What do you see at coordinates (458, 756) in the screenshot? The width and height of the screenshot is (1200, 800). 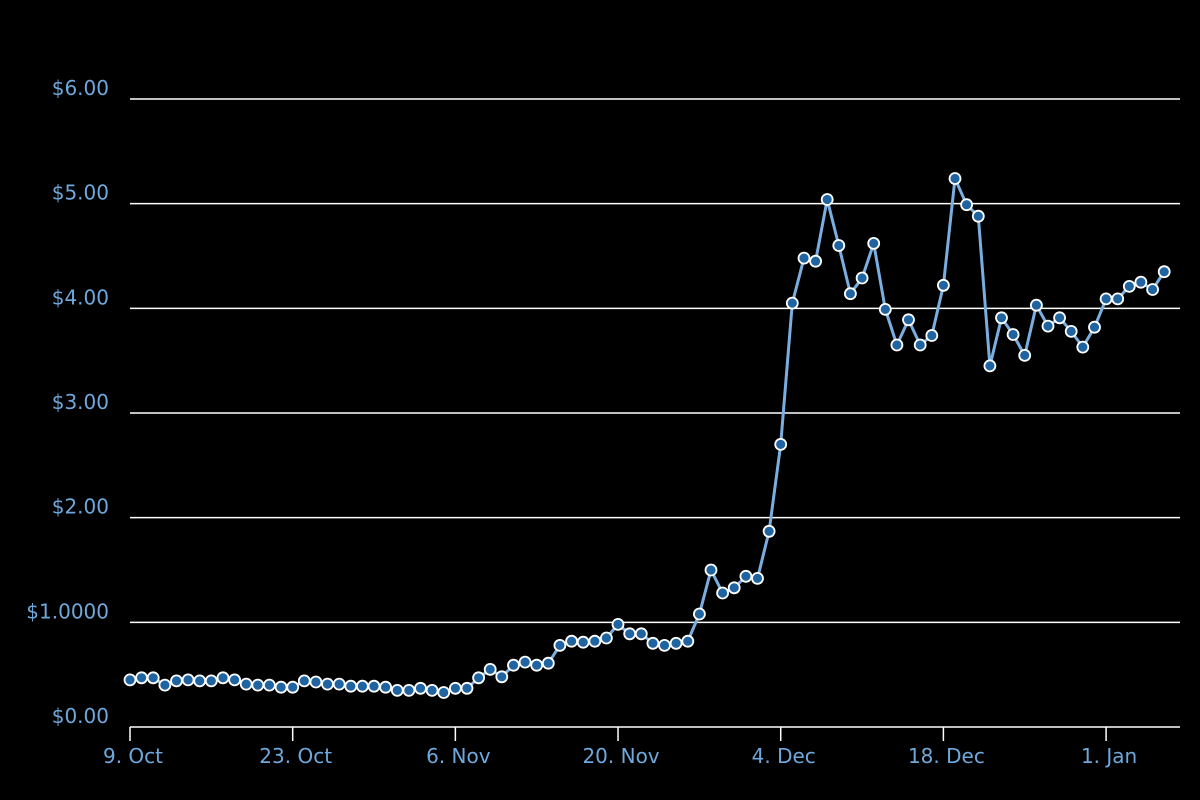 I see `x-tick-label-2: 6. Nov` at bounding box center [458, 756].